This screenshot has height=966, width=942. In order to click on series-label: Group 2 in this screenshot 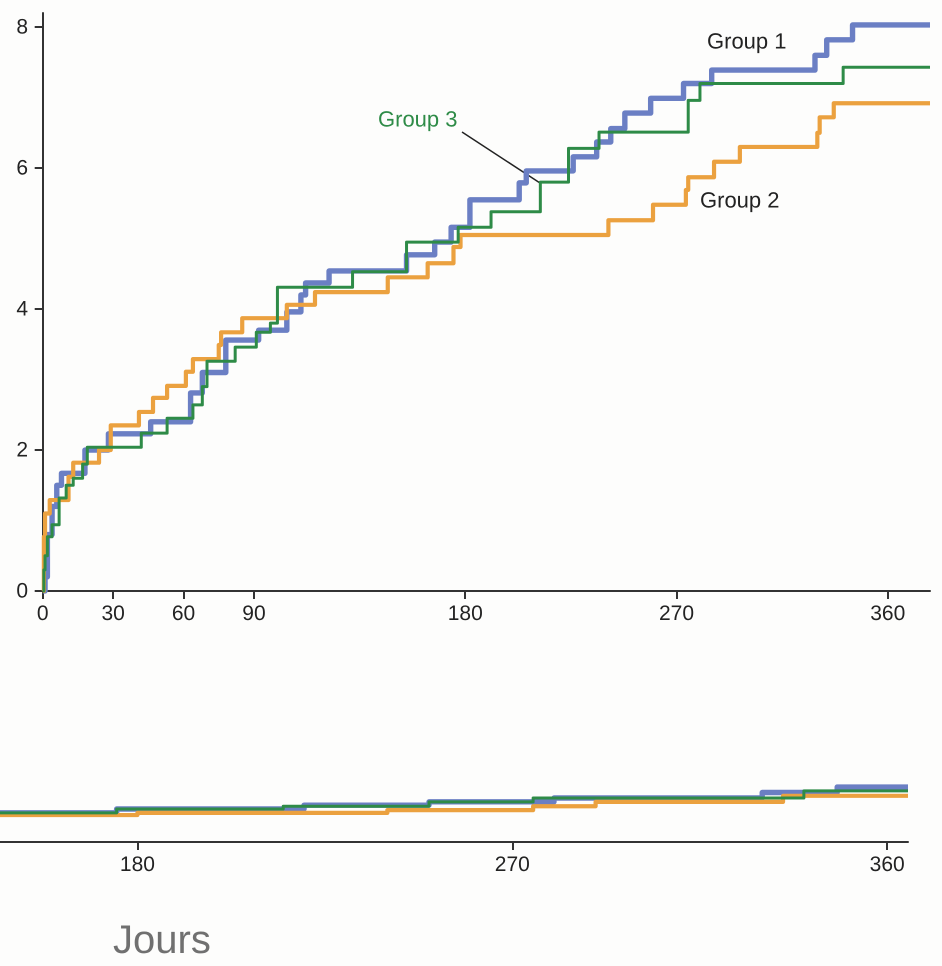, I will do `click(740, 200)`.